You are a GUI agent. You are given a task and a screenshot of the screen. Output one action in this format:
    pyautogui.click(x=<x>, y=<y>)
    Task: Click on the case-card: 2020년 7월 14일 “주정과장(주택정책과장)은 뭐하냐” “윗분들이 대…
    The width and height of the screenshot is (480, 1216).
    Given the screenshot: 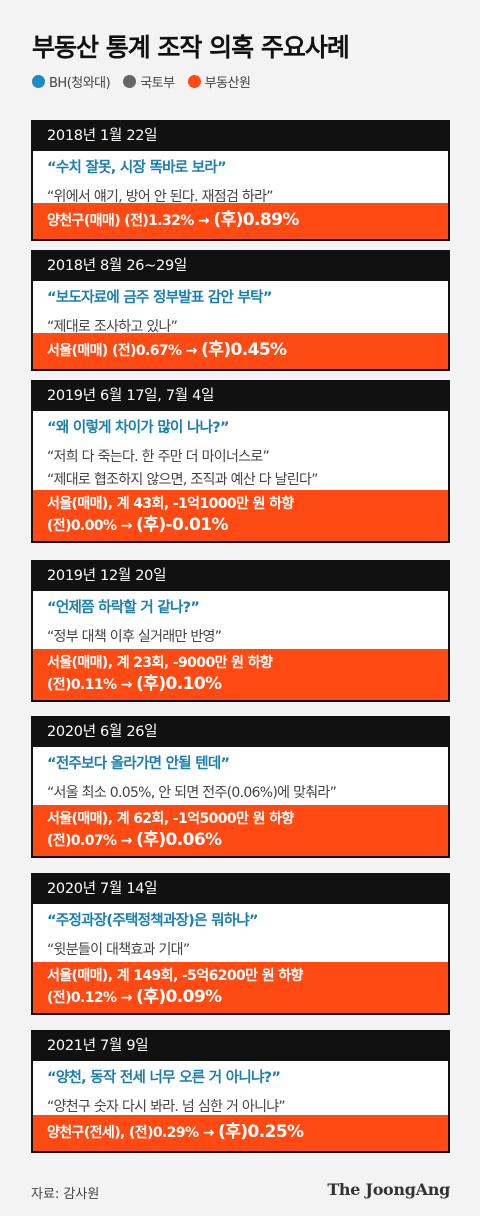 What is the action you would take?
    pyautogui.click(x=240, y=944)
    